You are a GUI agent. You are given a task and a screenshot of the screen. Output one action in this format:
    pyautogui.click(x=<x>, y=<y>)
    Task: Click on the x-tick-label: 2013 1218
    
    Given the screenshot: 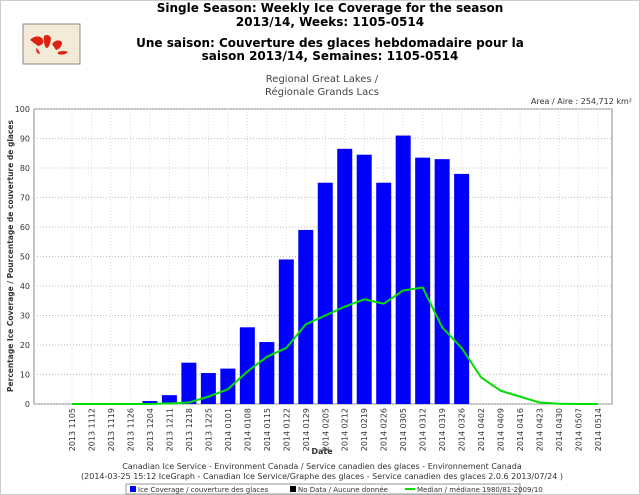 What is the action you would take?
    pyautogui.click(x=189, y=429)
    